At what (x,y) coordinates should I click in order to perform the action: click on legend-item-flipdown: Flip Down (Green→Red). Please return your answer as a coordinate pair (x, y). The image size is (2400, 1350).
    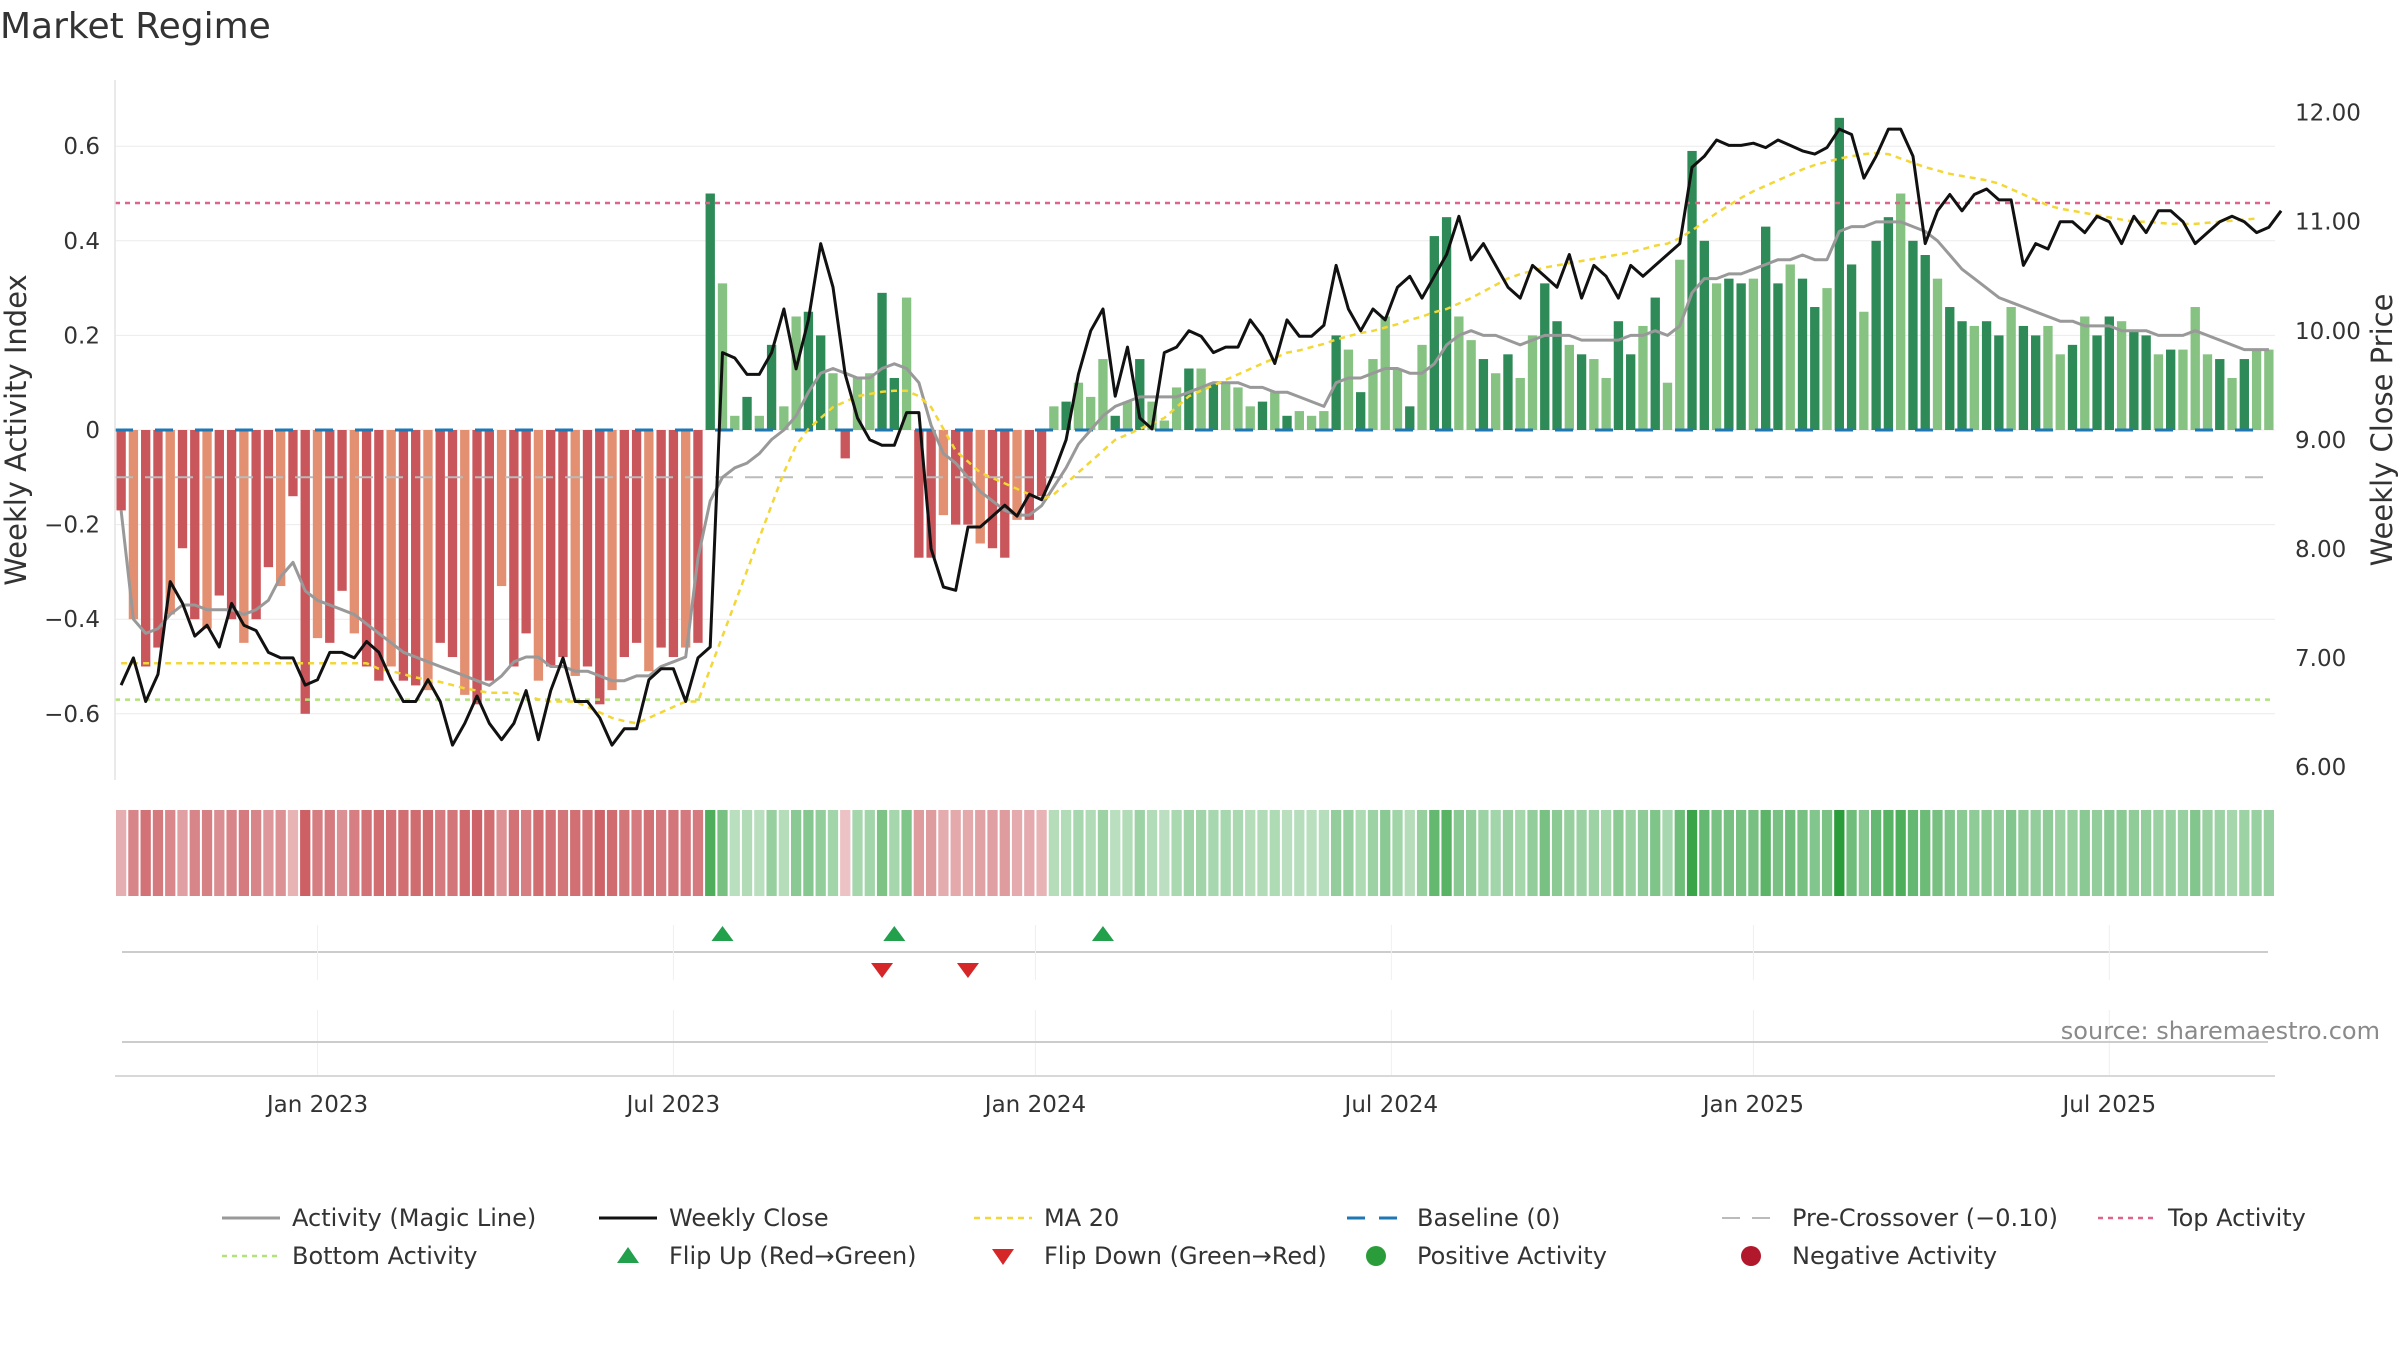
    Looking at the image, I should click on (1159, 1256).